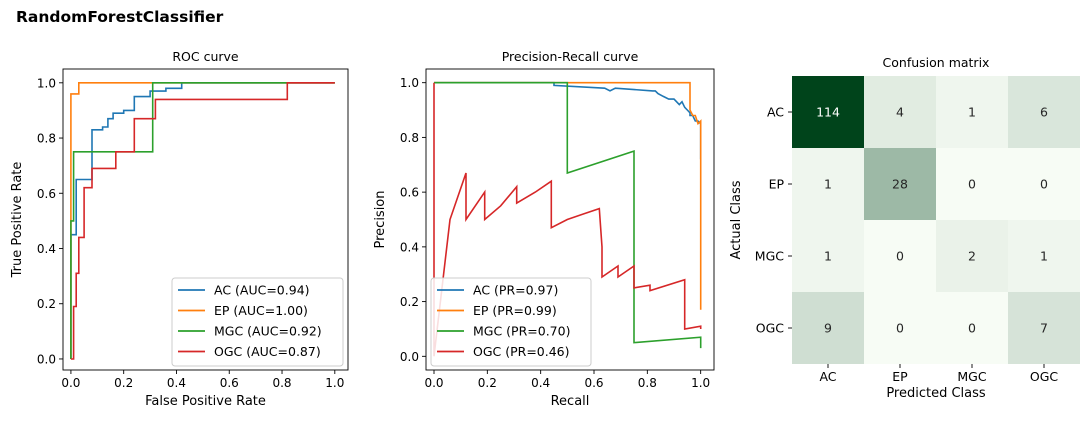 The height and width of the screenshot is (426, 1089). What do you see at coordinates (570, 56) in the screenshot?
I see `chart-title: Precision-Recall curve` at bounding box center [570, 56].